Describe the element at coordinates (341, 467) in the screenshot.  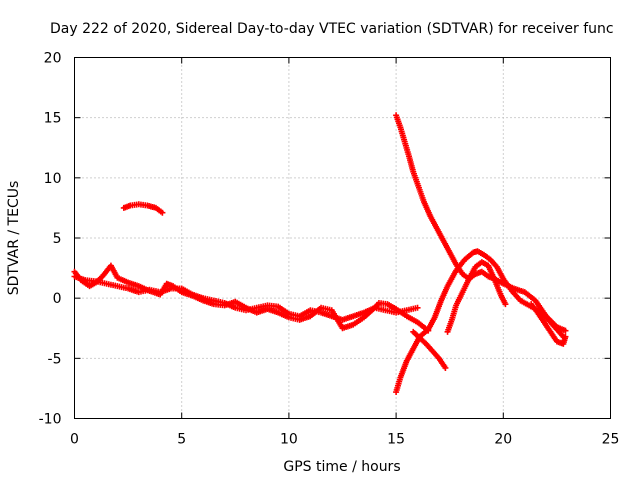
I see `x-axis-title: GPS time / hours` at that location.